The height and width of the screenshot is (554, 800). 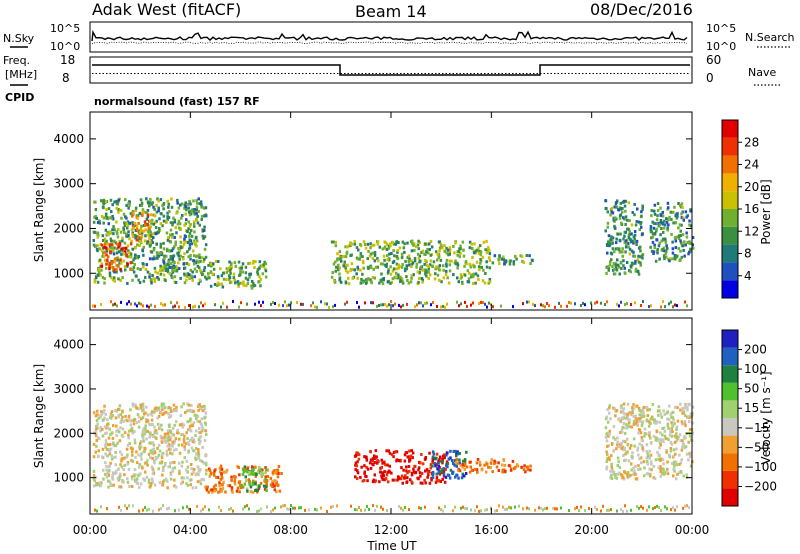 What do you see at coordinates (730, 418) in the screenshot?
I see `colorbar-frame` at bounding box center [730, 418].